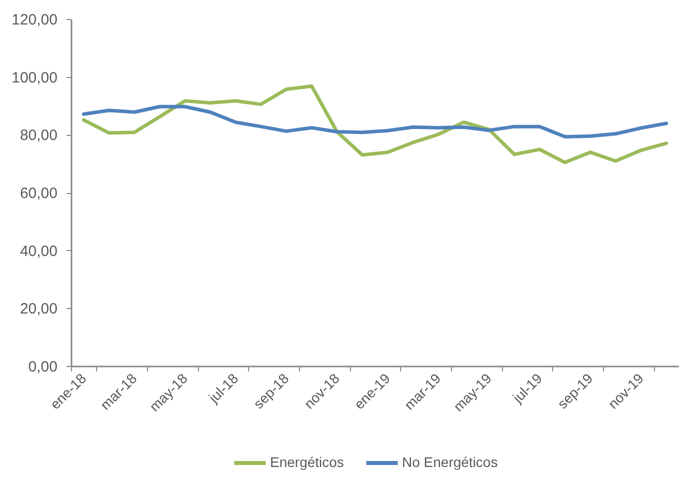  Describe the element at coordinates (307, 462) in the screenshot. I see `legend-label: Energéticos` at that location.